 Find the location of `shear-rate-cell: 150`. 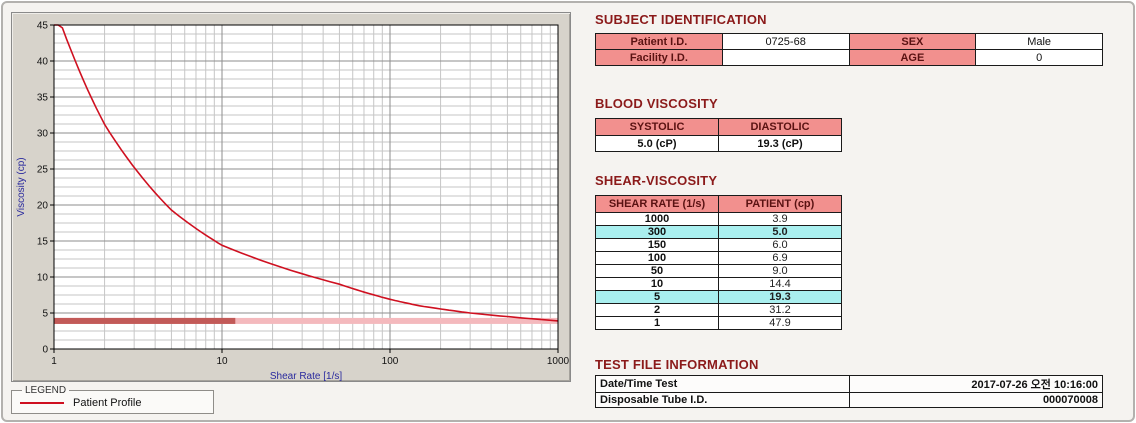

shear-rate-cell: 150 is located at coordinates (657, 245).